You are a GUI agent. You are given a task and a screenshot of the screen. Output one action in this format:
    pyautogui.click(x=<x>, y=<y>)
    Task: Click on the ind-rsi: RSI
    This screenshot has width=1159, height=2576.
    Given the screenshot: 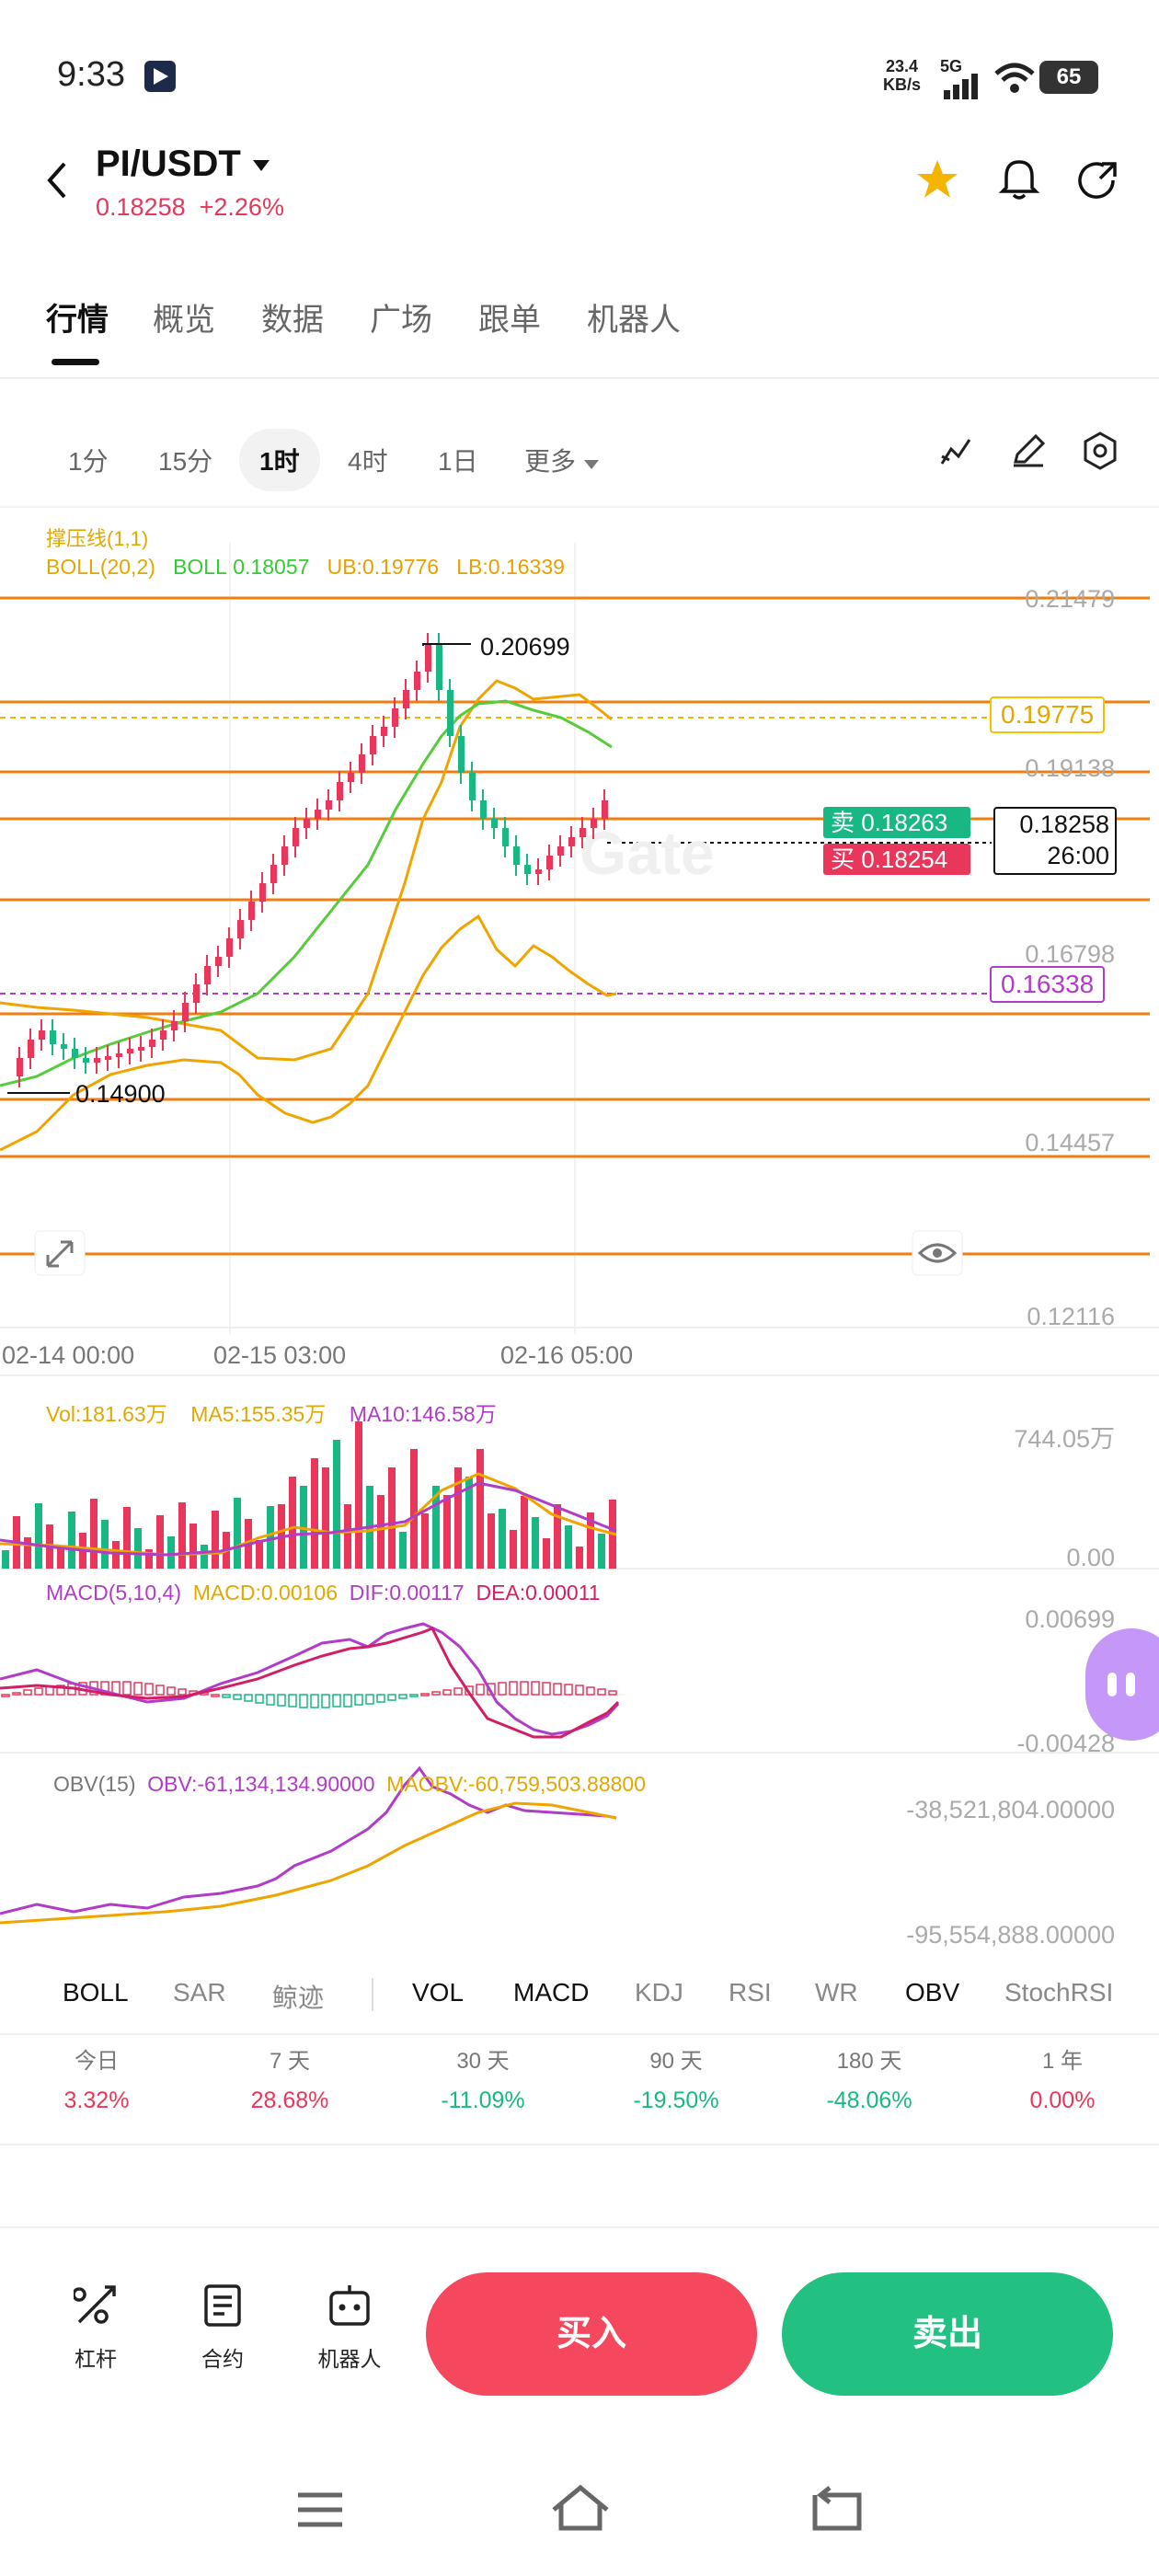 What is the action you would take?
    pyautogui.click(x=750, y=1993)
    